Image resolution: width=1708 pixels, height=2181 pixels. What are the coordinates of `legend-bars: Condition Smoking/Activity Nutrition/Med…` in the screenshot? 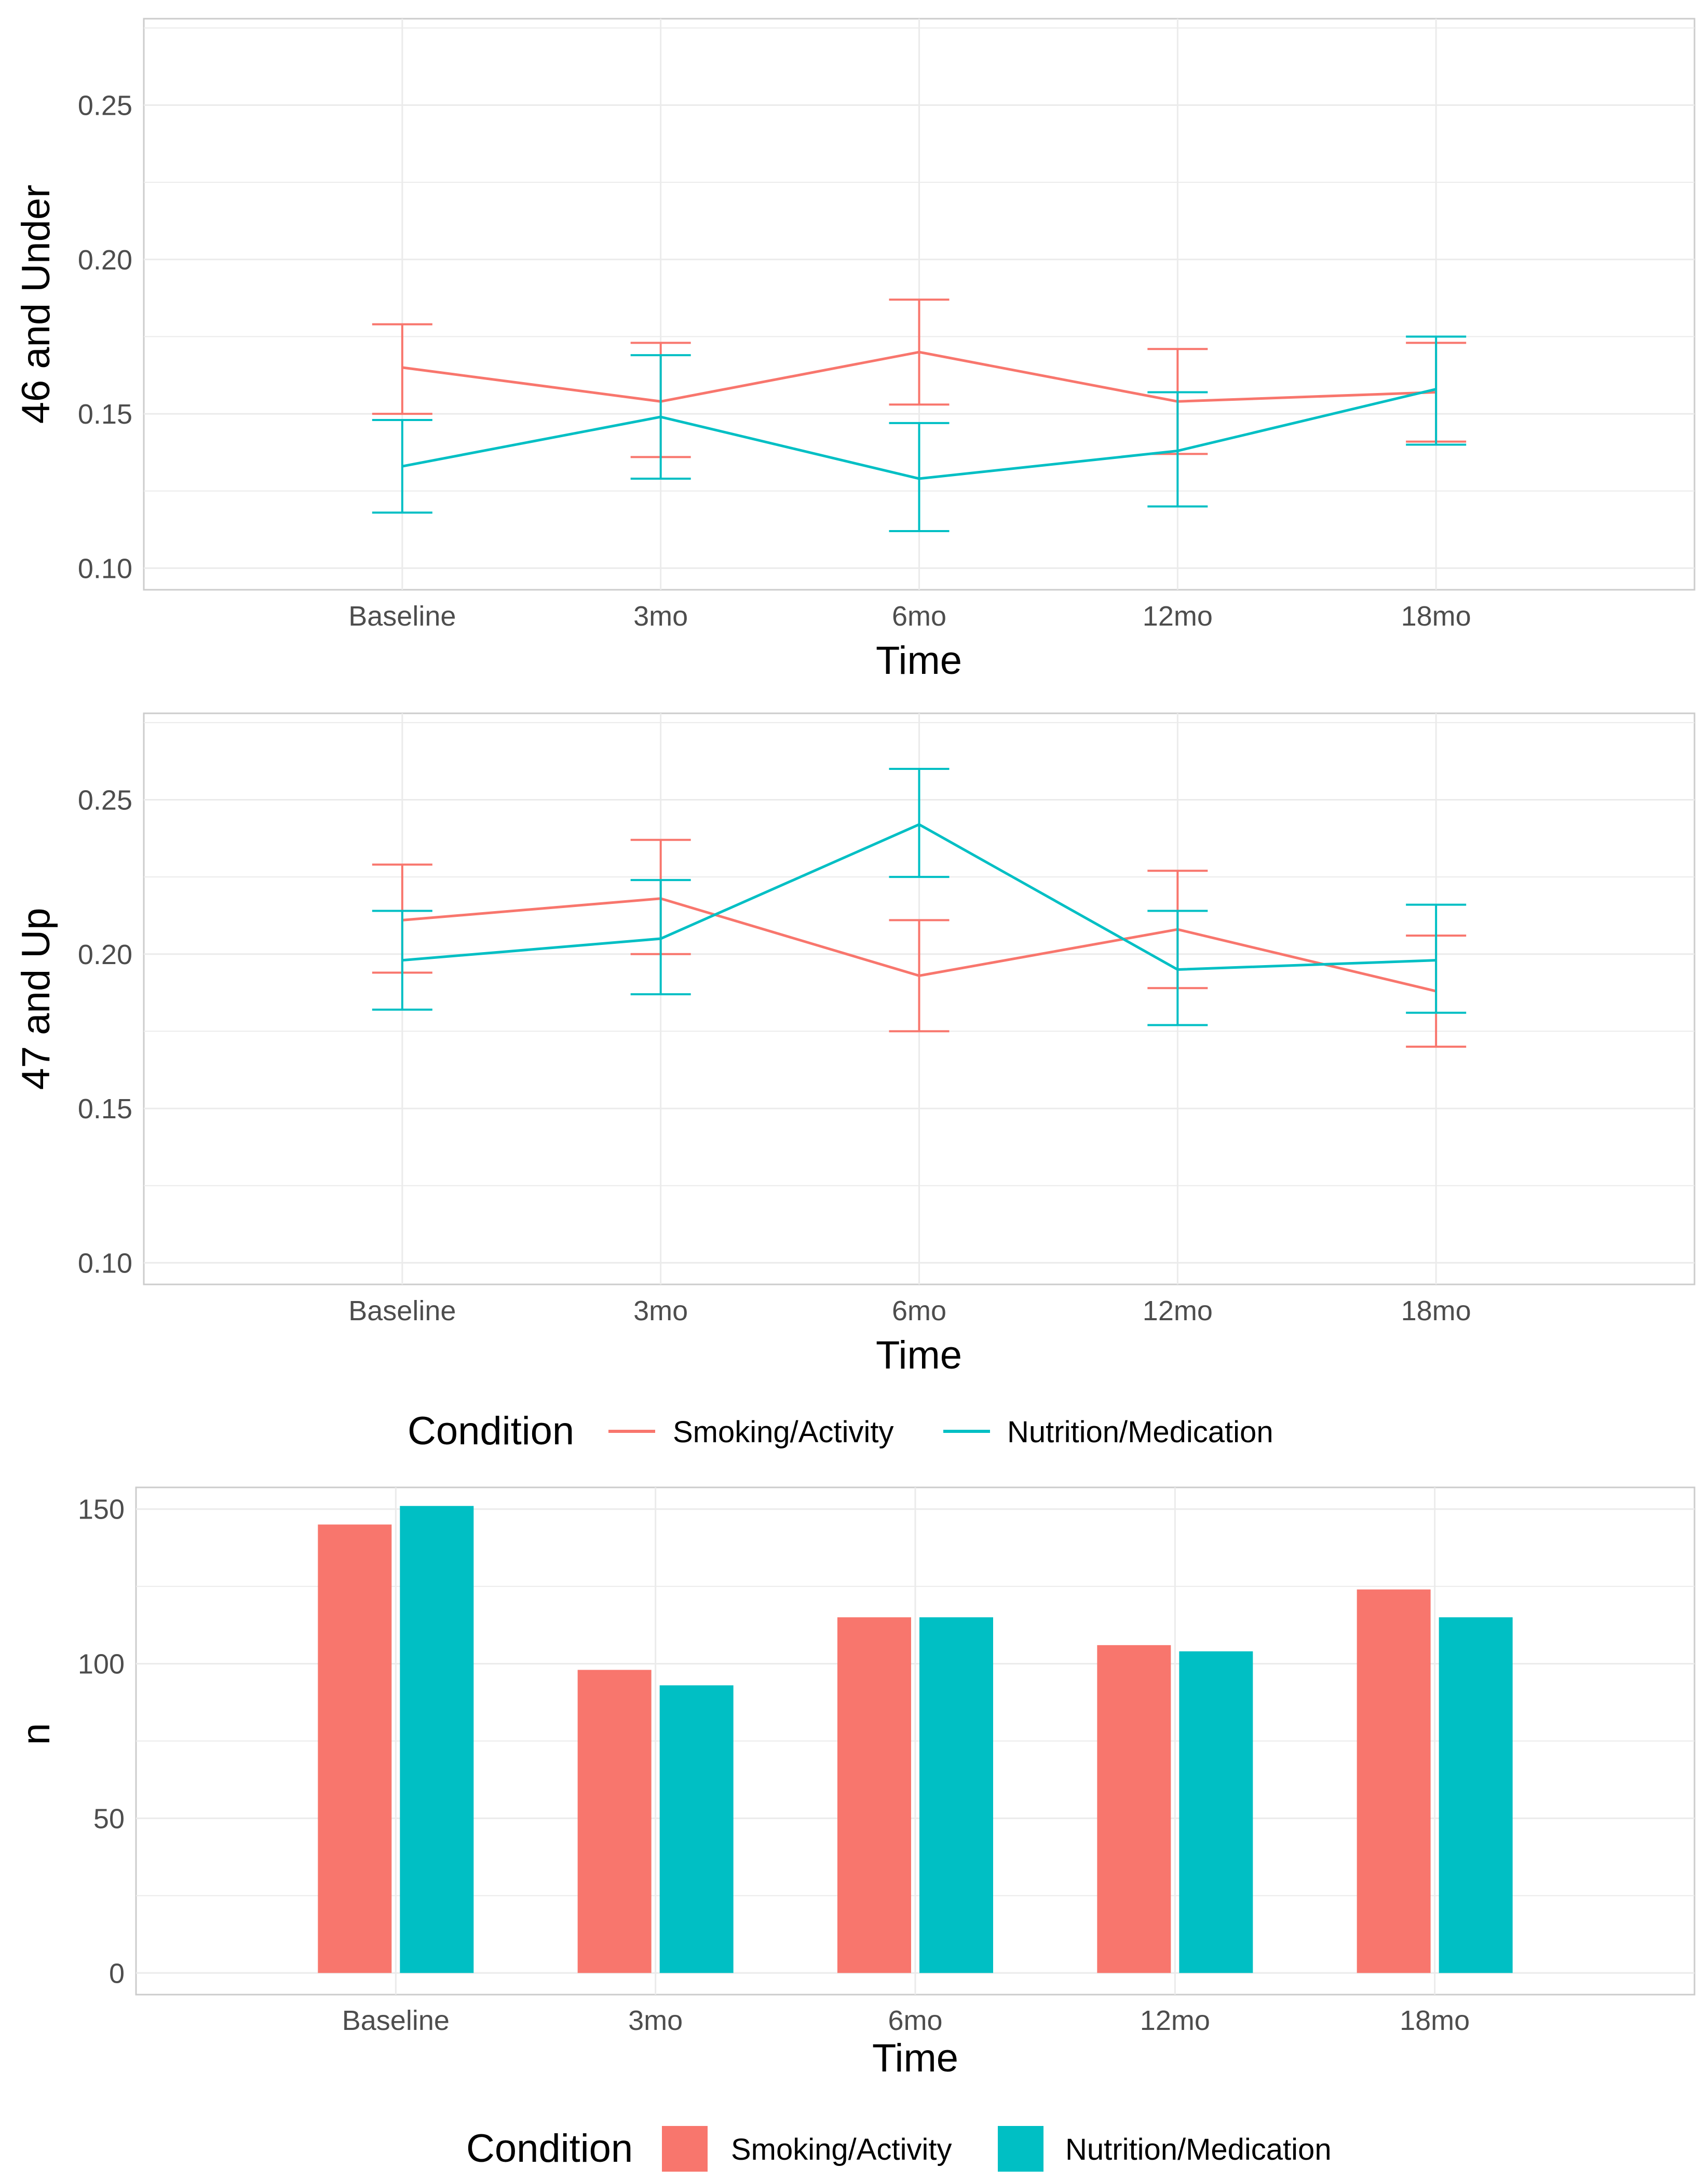 It's located at (899, 2149).